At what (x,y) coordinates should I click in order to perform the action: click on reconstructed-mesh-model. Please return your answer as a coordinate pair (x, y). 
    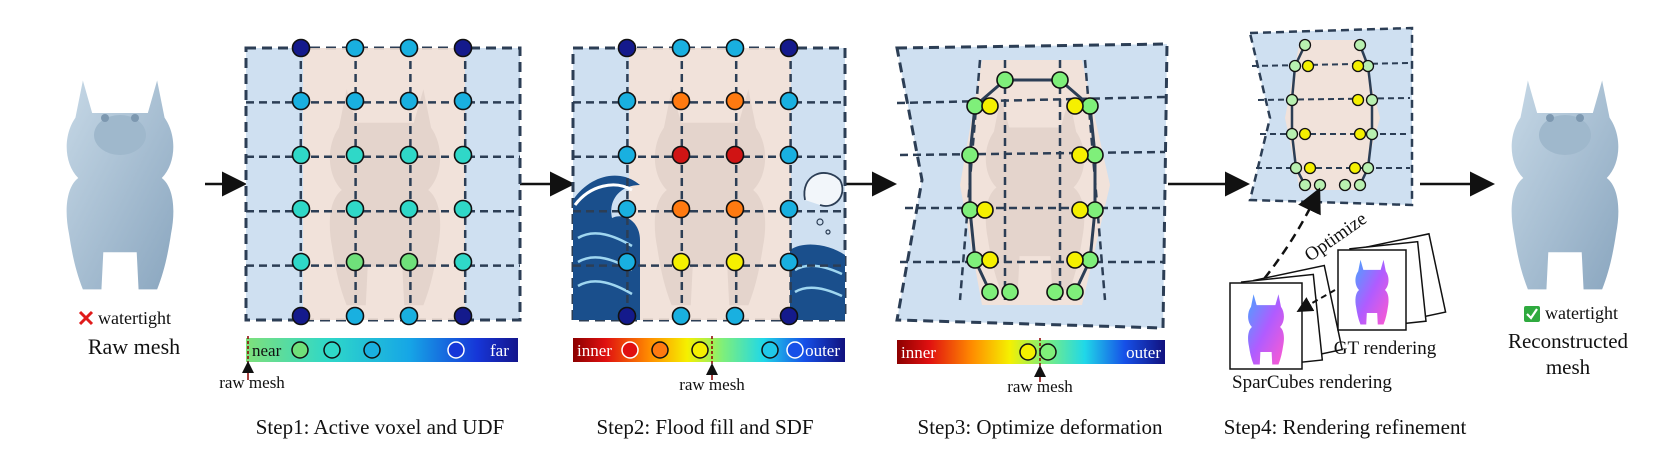
    Looking at the image, I should click on (1565, 185).